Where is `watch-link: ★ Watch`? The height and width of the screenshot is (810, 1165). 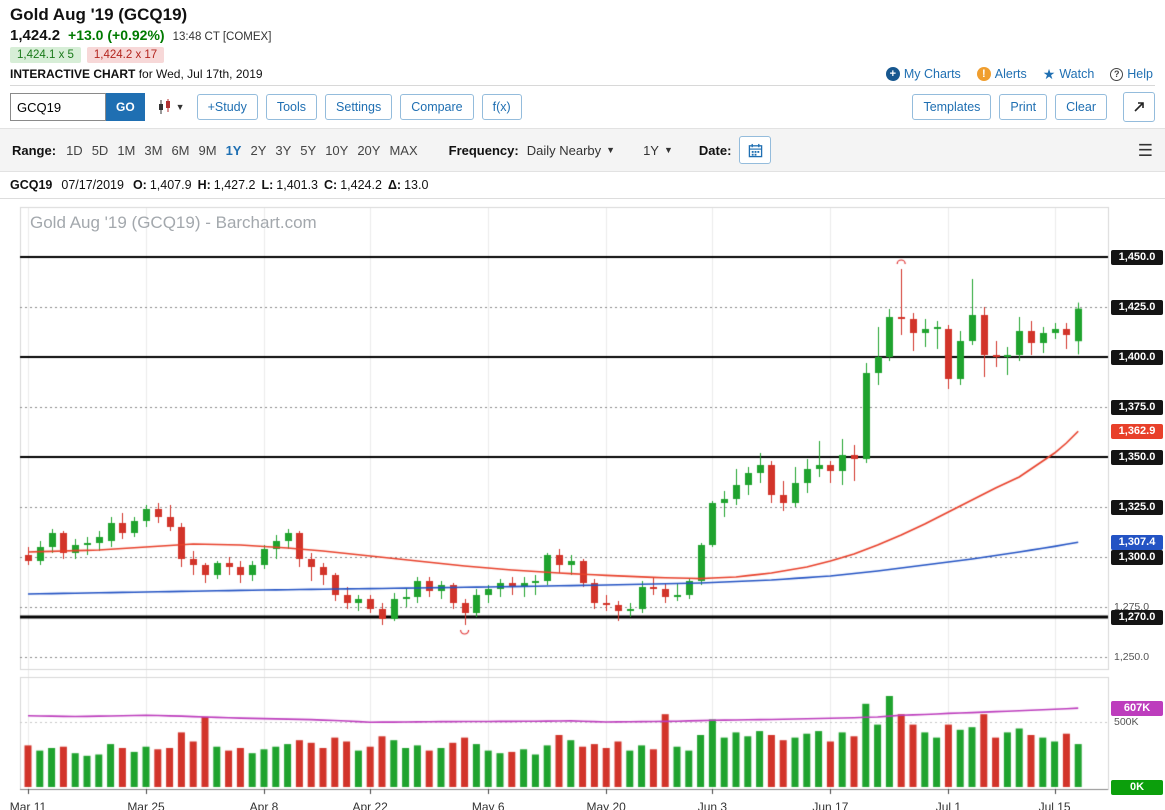
watch-link: ★ Watch is located at coordinates (1069, 74).